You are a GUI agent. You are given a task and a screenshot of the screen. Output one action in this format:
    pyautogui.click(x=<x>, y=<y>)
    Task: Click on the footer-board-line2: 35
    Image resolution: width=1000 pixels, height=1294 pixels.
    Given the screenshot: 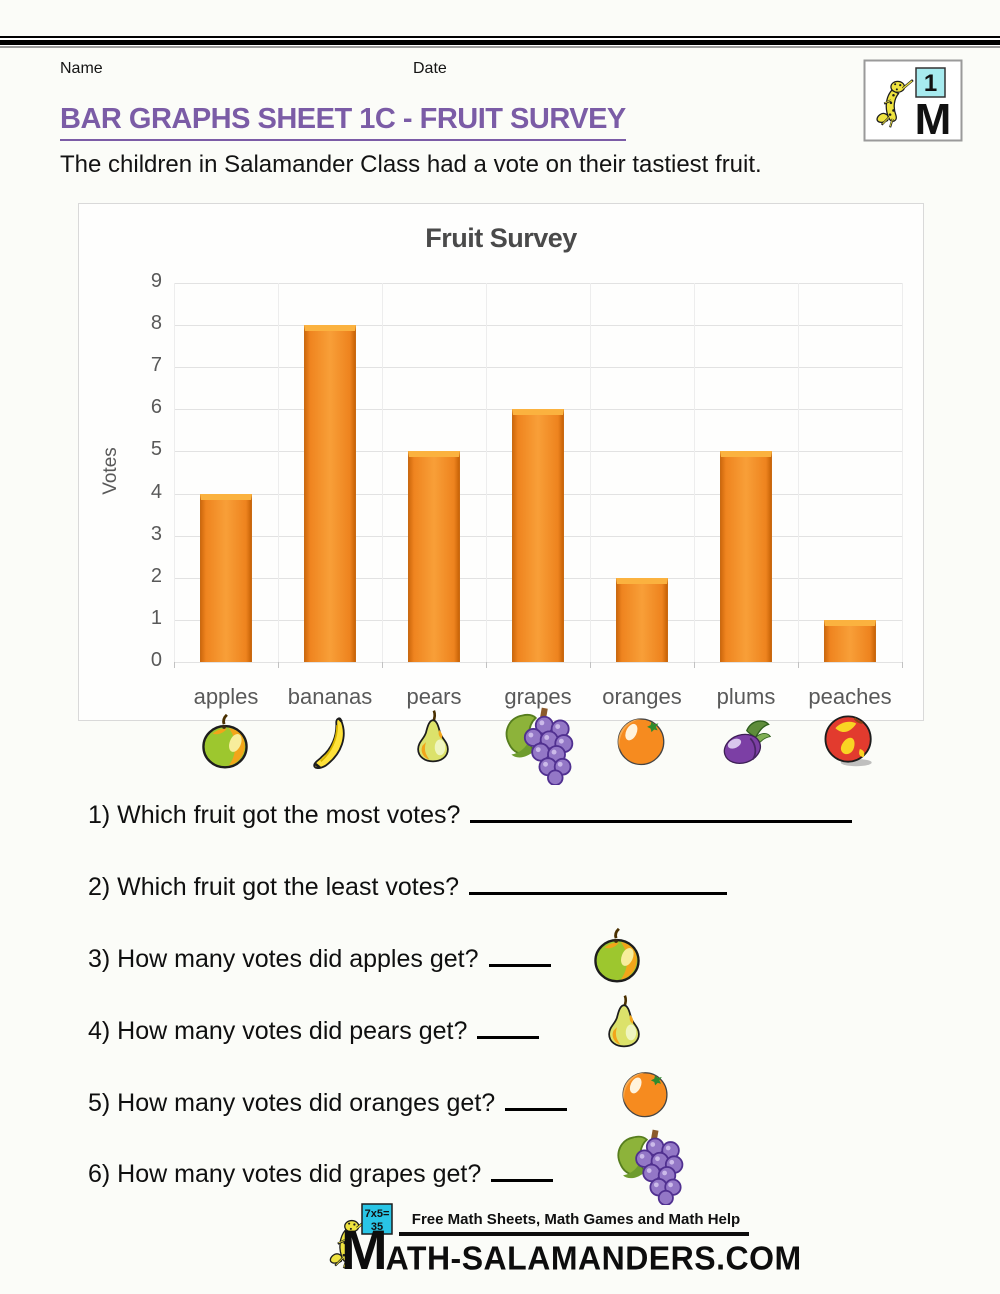 What is the action you would take?
    pyautogui.click(x=377, y=1227)
    